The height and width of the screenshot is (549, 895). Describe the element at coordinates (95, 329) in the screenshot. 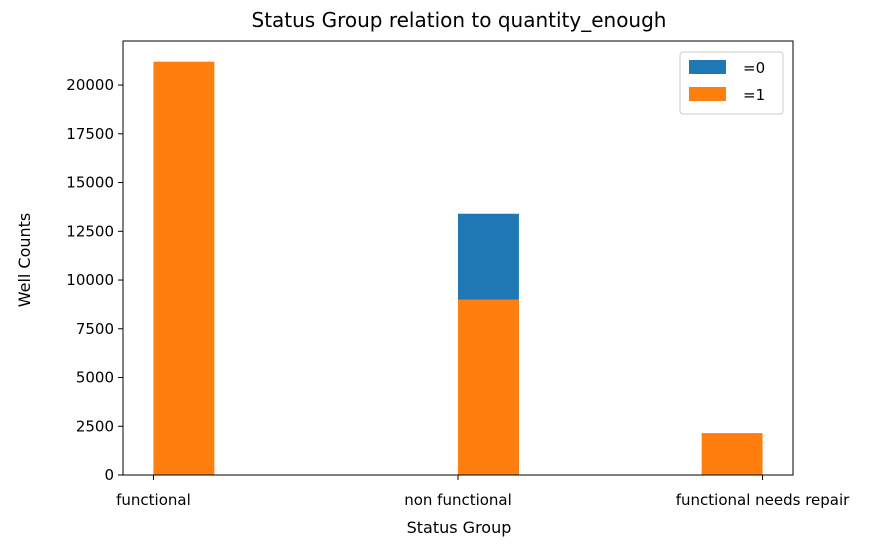

I see `y-tick-label: 7500` at that location.